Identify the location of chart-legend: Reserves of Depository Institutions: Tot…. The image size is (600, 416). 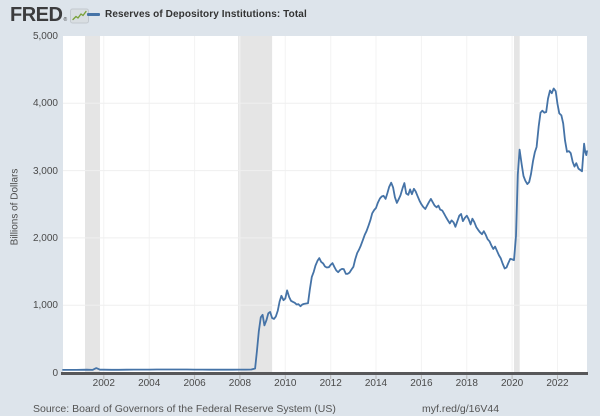
(197, 14).